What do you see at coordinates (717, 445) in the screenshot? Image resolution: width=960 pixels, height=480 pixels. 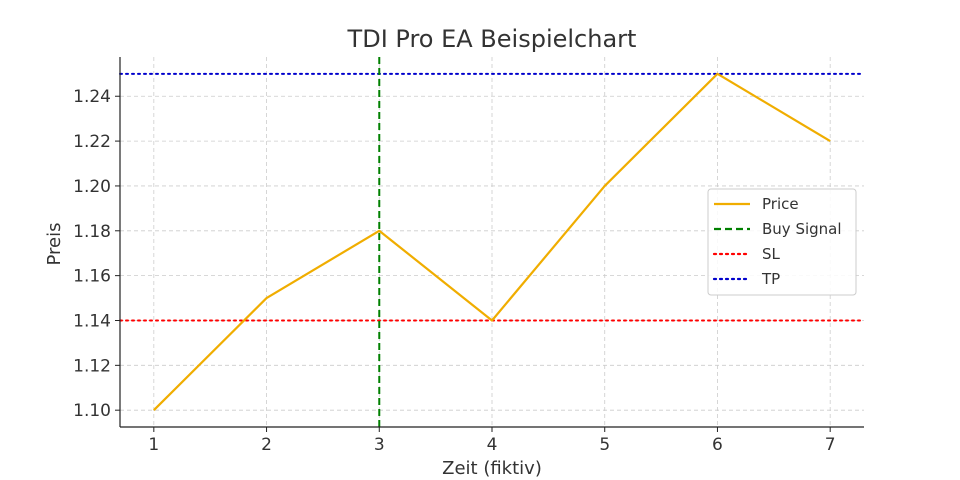 I see `x-tick-label: 6` at bounding box center [717, 445].